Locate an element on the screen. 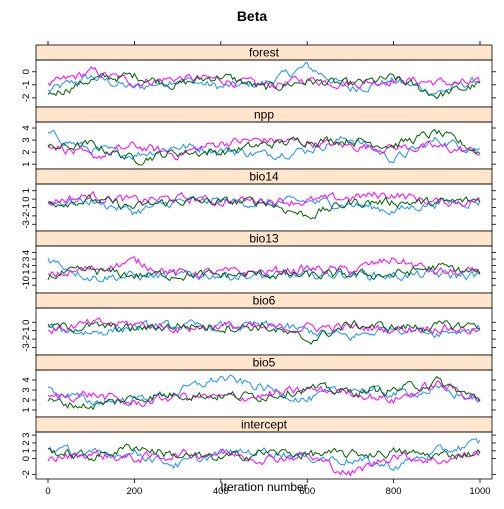  plot-area-intercept is located at coordinates (264, 455).